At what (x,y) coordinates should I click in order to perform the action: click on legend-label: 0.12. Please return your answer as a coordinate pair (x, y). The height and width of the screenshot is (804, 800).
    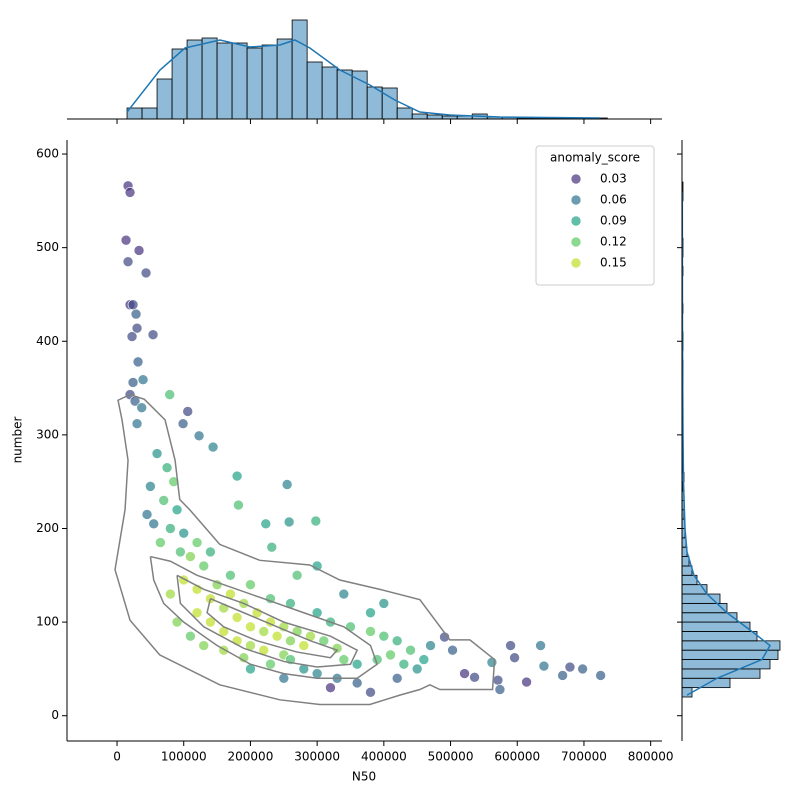
    Looking at the image, I should click on (613, 242).